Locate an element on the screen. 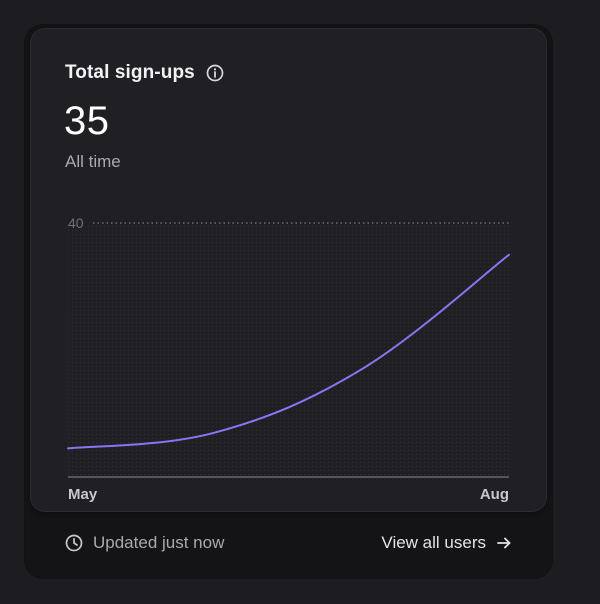 The width and height of the screenshot is (600, 604). view-all-users-link: View all users is located at coordinates (447, 543).